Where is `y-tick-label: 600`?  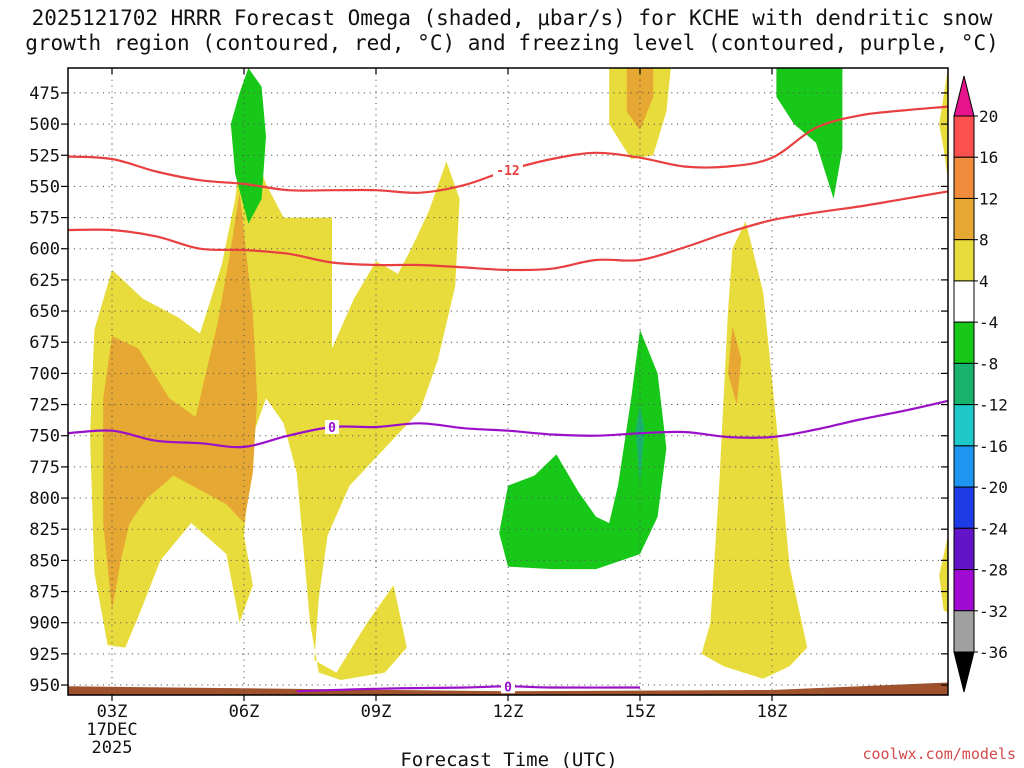
y-tick-label: 600 is located at coordinates (44, 250).